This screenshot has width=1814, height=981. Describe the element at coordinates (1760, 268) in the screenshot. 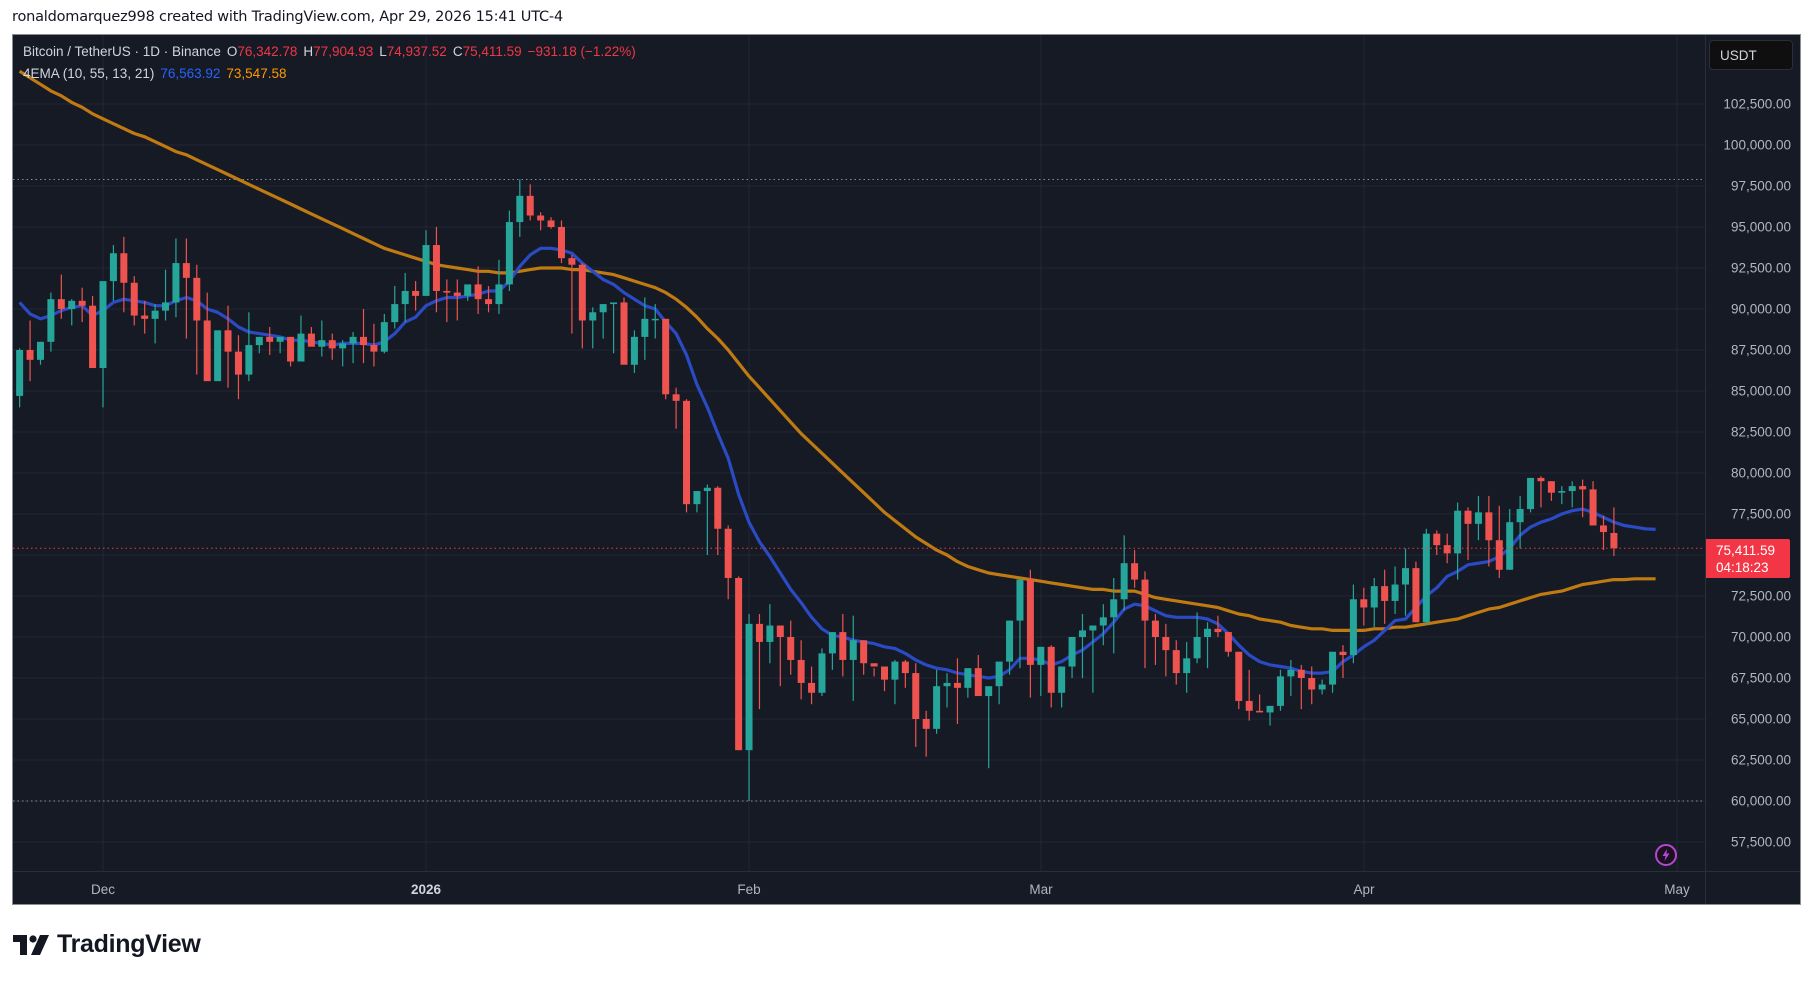

I see `price-tick: 92,500.00` at that location.